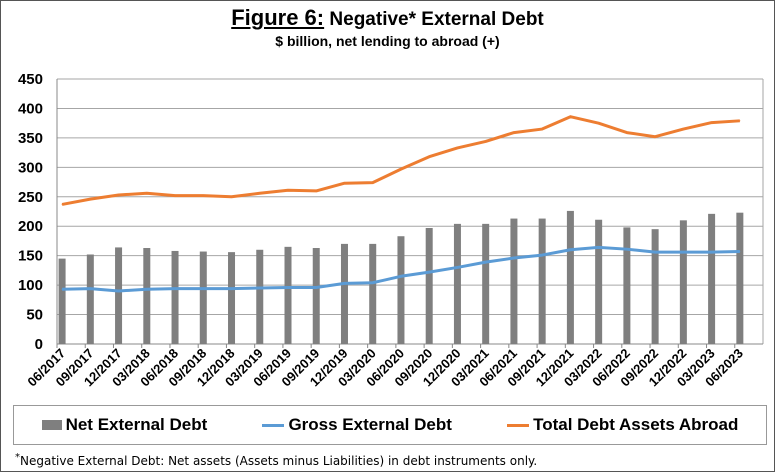 The image size is (775, 472). Describe the element at coordinates (518, 425) in the screenshot. I see `legend-swatch-total` at that location.